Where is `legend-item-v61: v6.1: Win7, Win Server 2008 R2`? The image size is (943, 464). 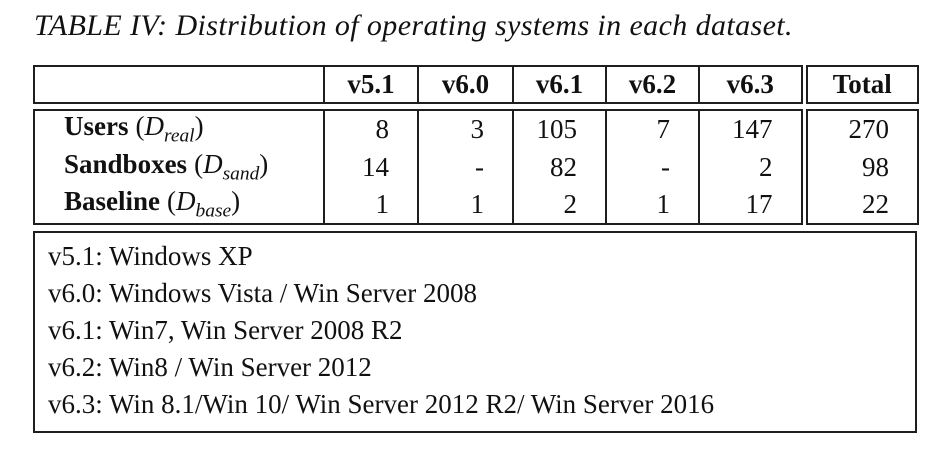
legend-item-v61: v6.1: Win7, Win Server 2008 R2 is located at coordinates (225, 330).